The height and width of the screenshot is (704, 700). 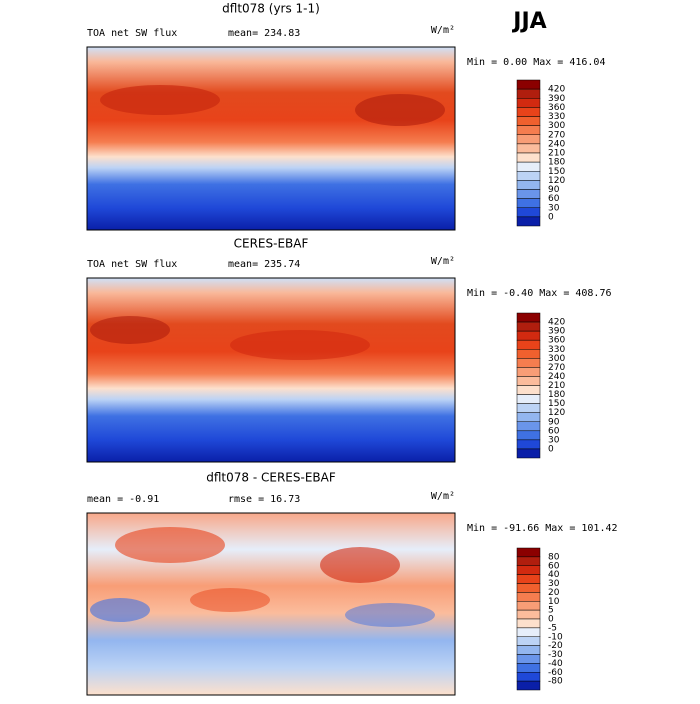 I want to click on min-max: Min = -91.66 Max = 101.42, so click(x=542, y=528).